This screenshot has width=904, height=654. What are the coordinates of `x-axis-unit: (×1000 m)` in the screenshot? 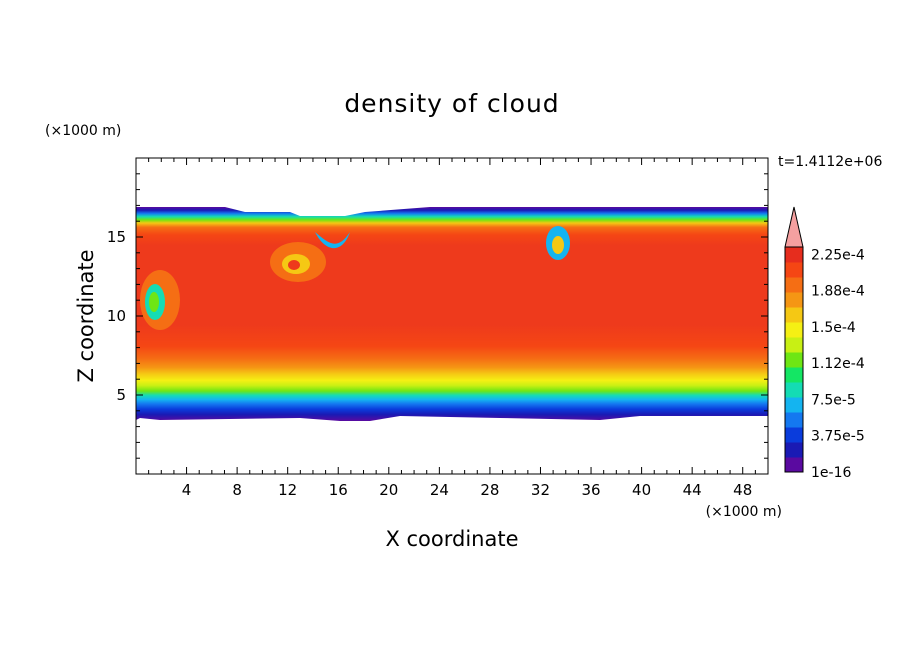 It's located at (744, 512).